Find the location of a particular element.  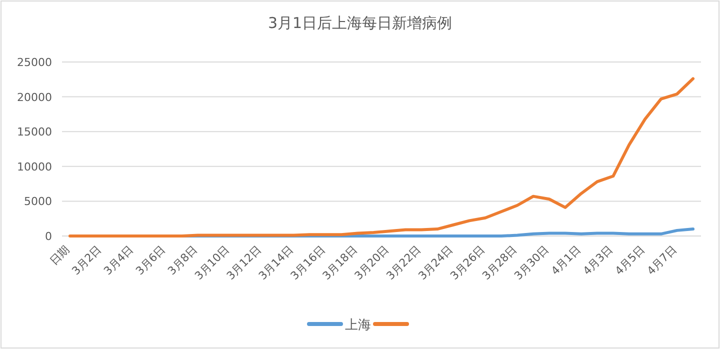

y-tick-label: 0 is located at coordinates (48, 236).